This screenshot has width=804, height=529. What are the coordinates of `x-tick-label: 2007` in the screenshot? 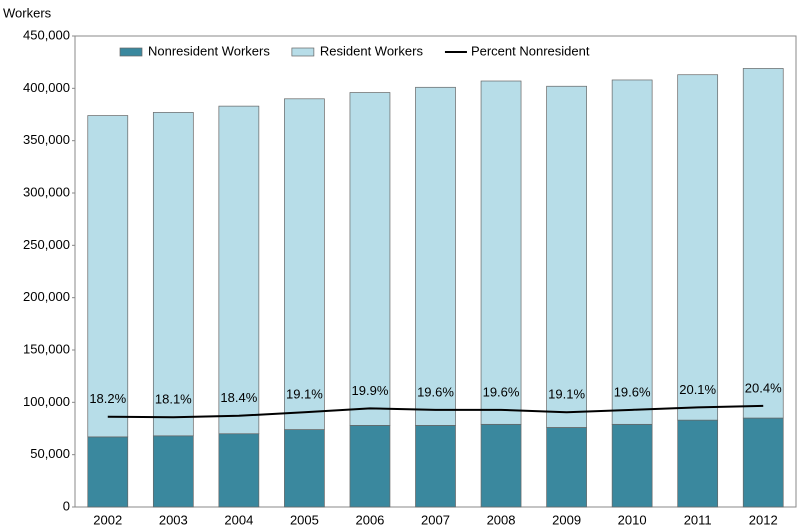 It's located at (435, 519).